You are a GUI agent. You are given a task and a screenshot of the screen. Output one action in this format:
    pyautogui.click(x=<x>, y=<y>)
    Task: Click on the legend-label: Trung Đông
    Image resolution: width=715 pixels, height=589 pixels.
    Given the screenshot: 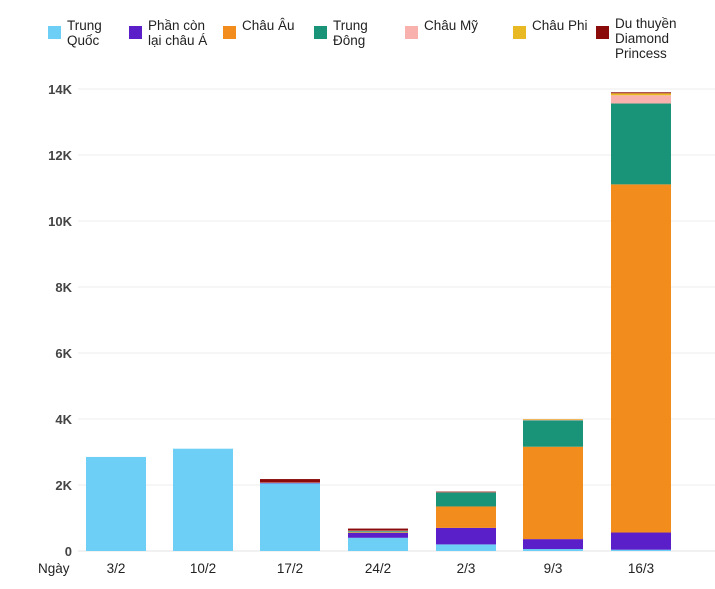 What is the action you would take?
    pyautogui.click(x=350, y=33)
    